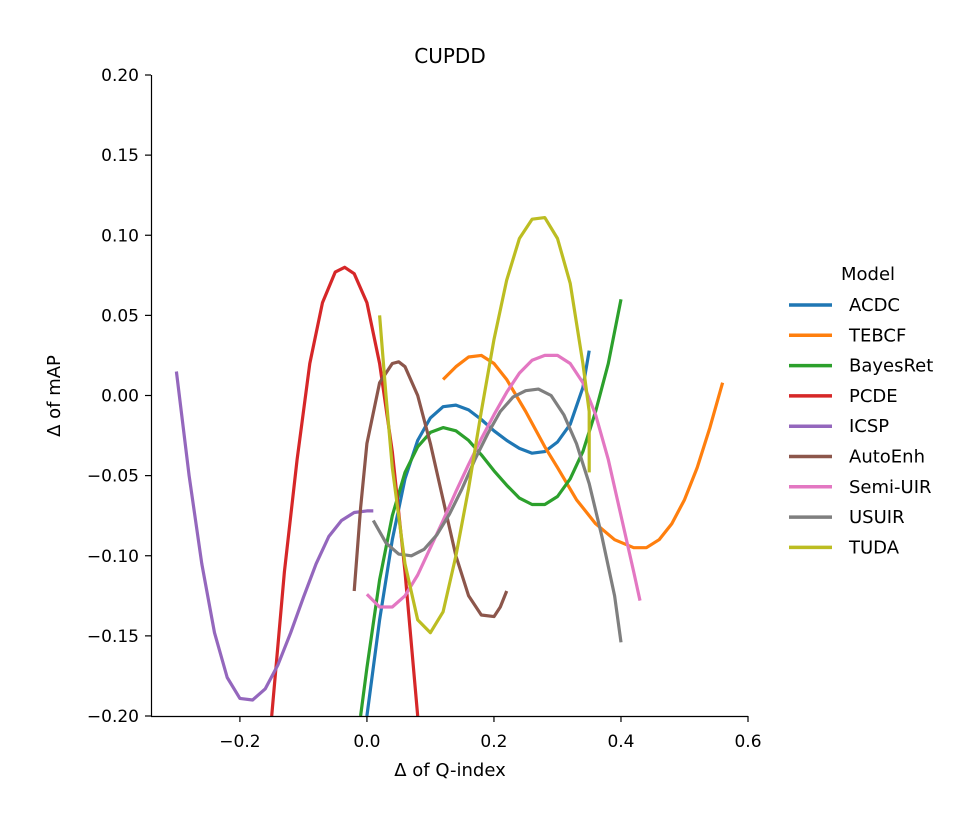 The image size is (965, 824). Describe the element at coordinates (874, 305) in the screenshot. I see `legend-label: ACDC` at that location.